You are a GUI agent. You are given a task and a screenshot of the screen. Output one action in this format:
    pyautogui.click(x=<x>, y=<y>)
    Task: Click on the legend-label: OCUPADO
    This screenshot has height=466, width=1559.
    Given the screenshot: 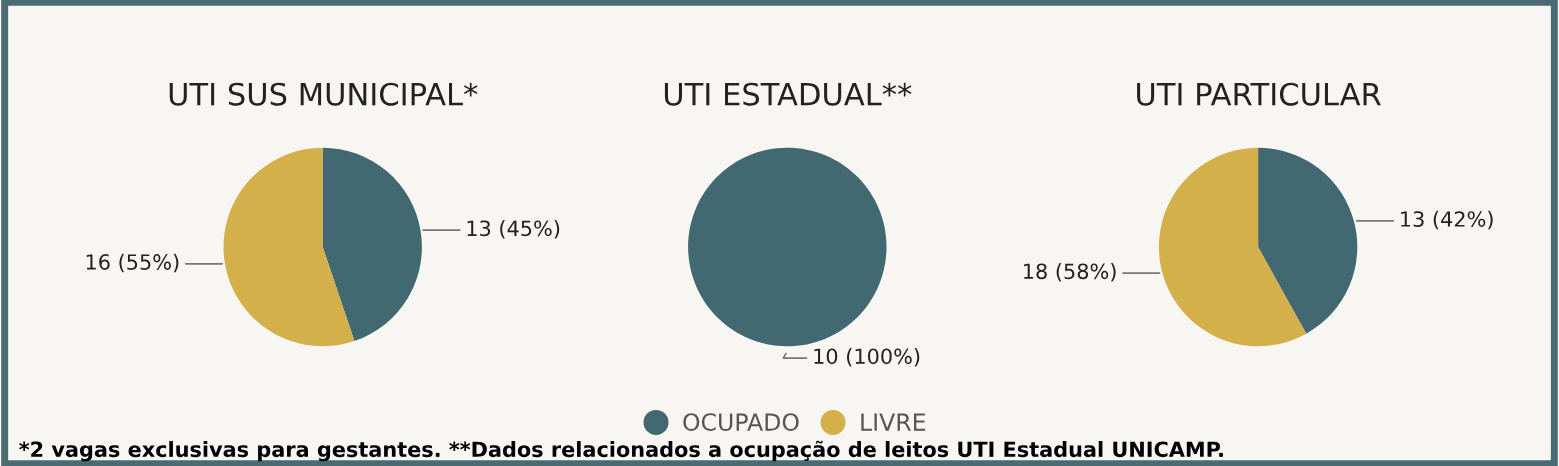 What is the action you would take?
    pyautogui.click(x=741, y=422)
    